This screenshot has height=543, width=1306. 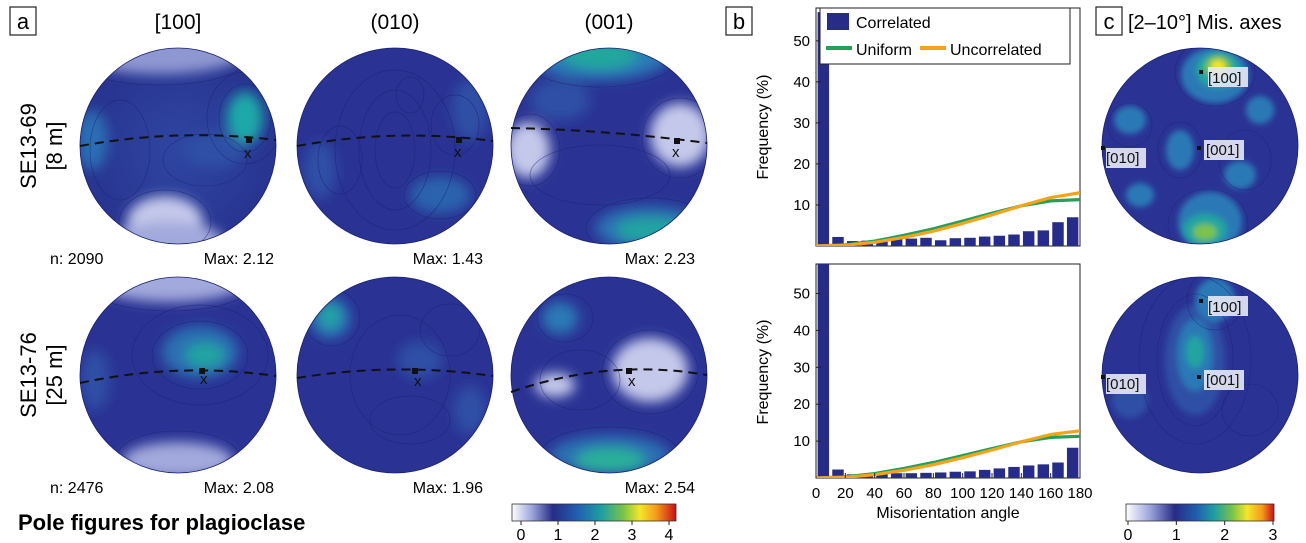 What do you see at coordinates (239, 259) in the screenshot?
I see `max-r1-100: Max: 2.12` at bounding box center [239, 259].